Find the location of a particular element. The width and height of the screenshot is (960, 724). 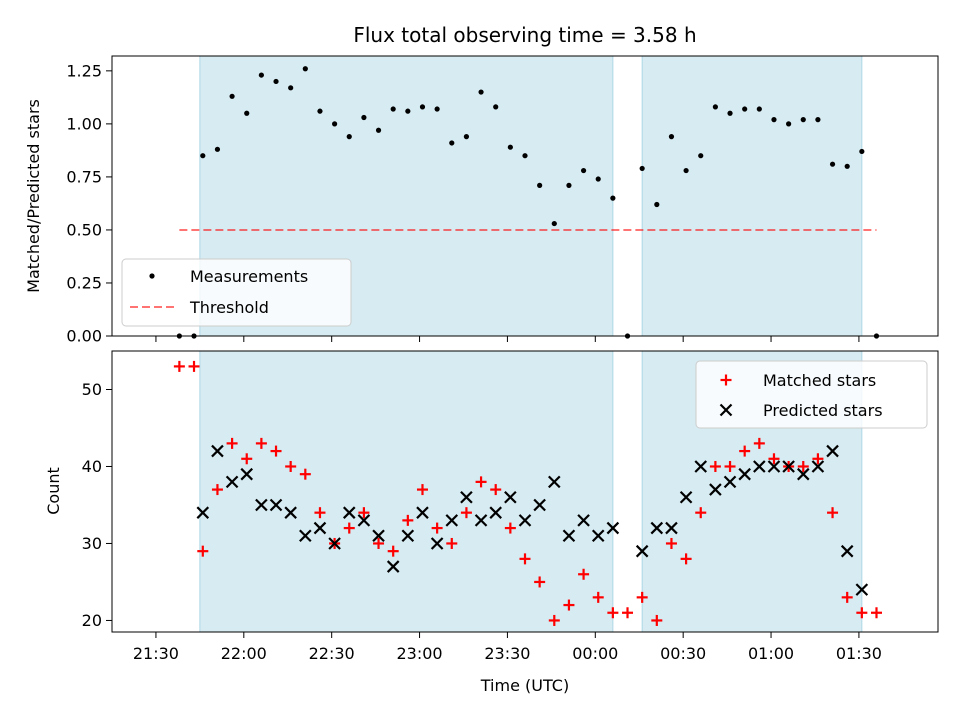

x-tick-label: 21:30 is located at coordinates (156, 653).